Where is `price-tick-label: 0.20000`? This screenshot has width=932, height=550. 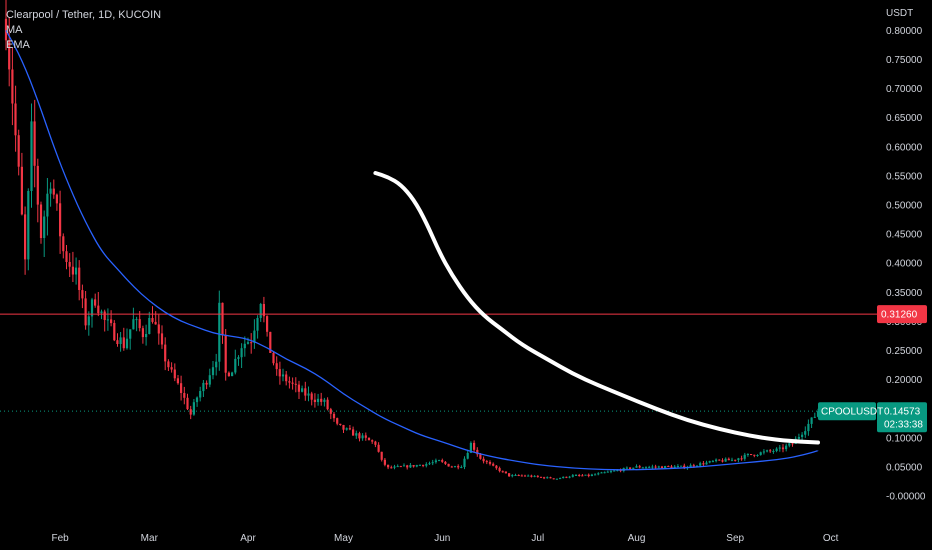
price-tick-label: 0.20000 is located at coordinates (904, 380).